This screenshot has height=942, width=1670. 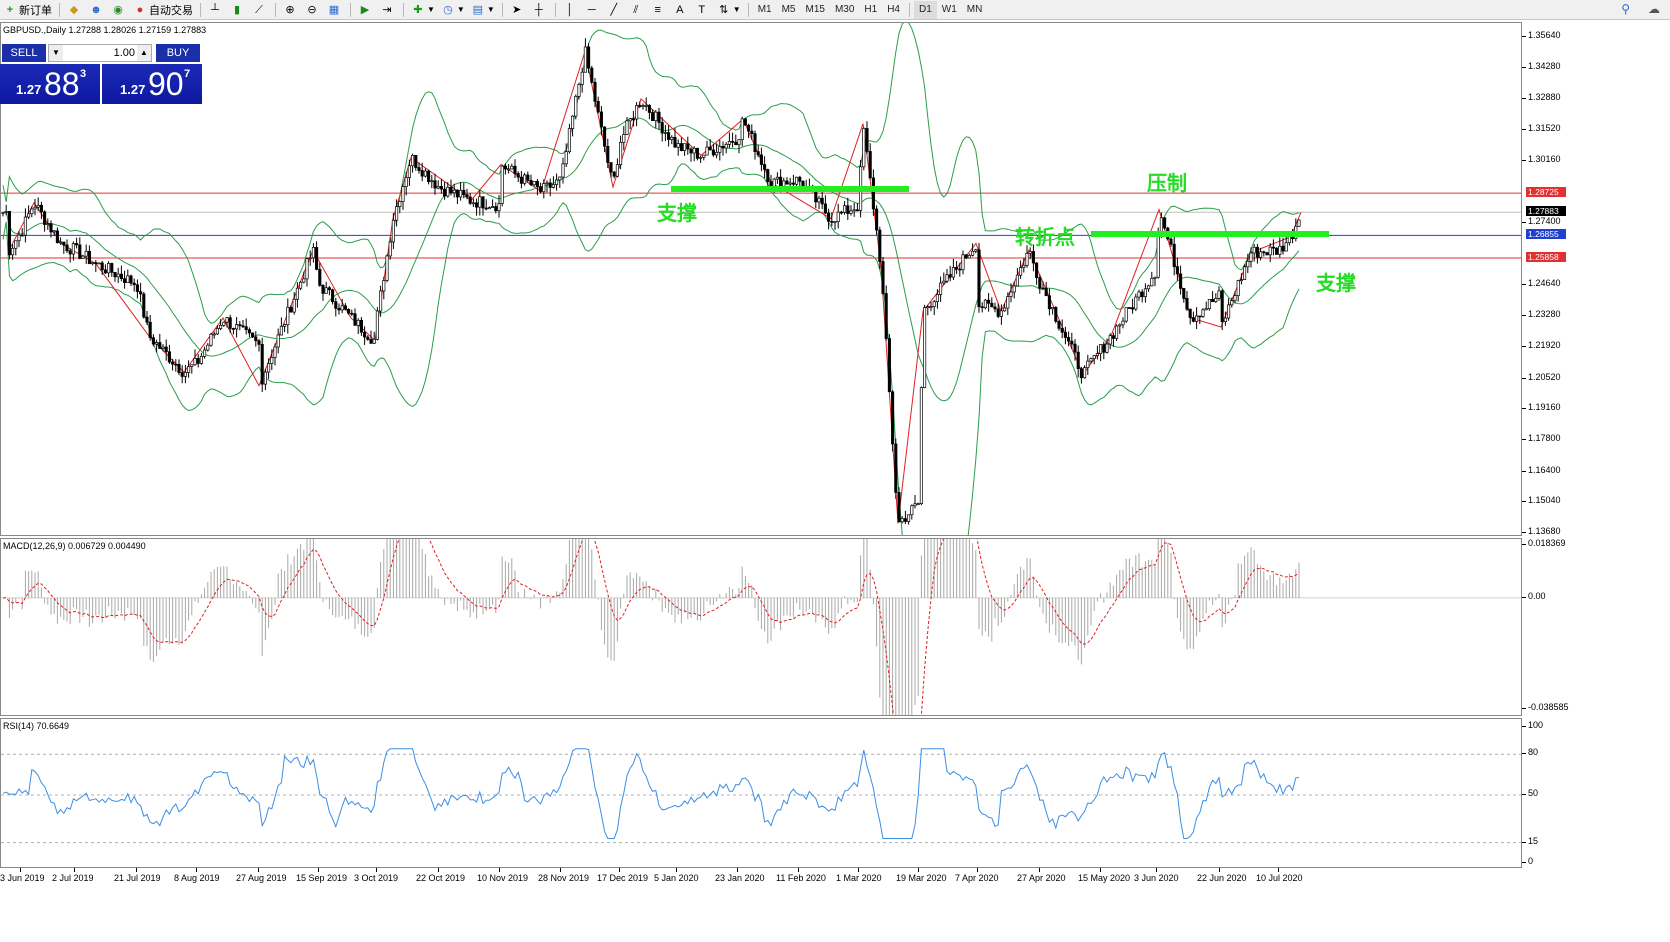 What do you see at coordinates (1524, 67) in the screenshot?
I see `price-tick-mark` at bounding box center [1524, 67].